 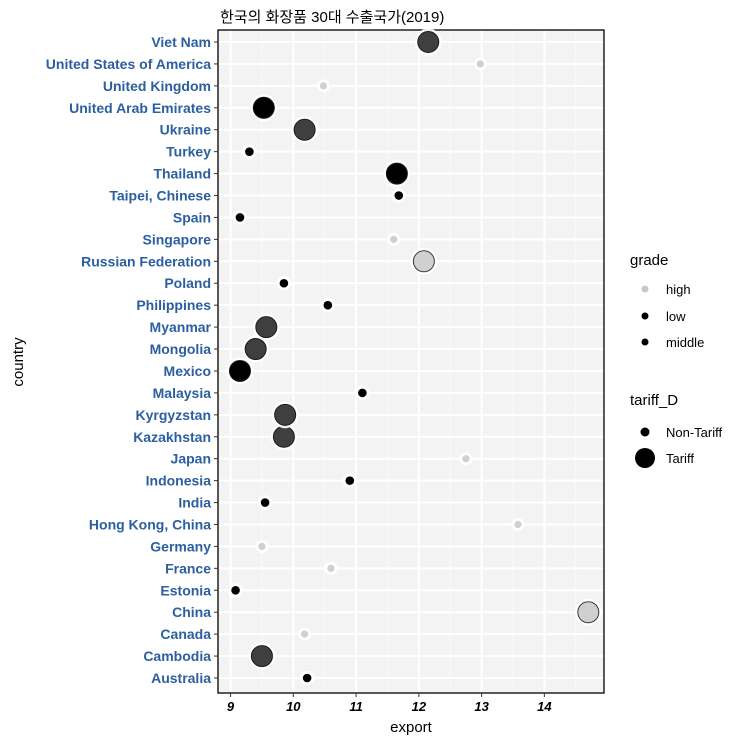 What do you see at coordinates (182, 393) in the screenshot?
I see `y-tick-label: Malaysia` at bounding box center [182, 393].